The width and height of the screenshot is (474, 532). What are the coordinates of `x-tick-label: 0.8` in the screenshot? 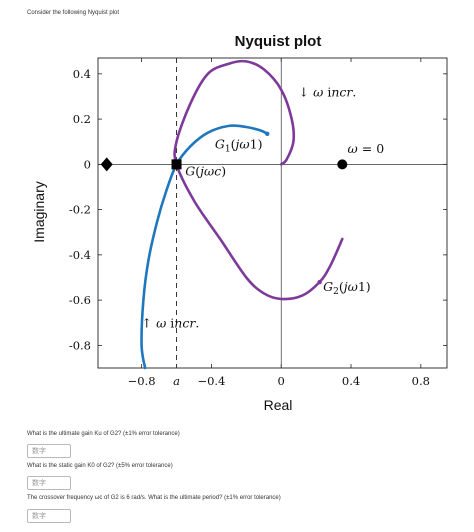 It's located at (421, 381).